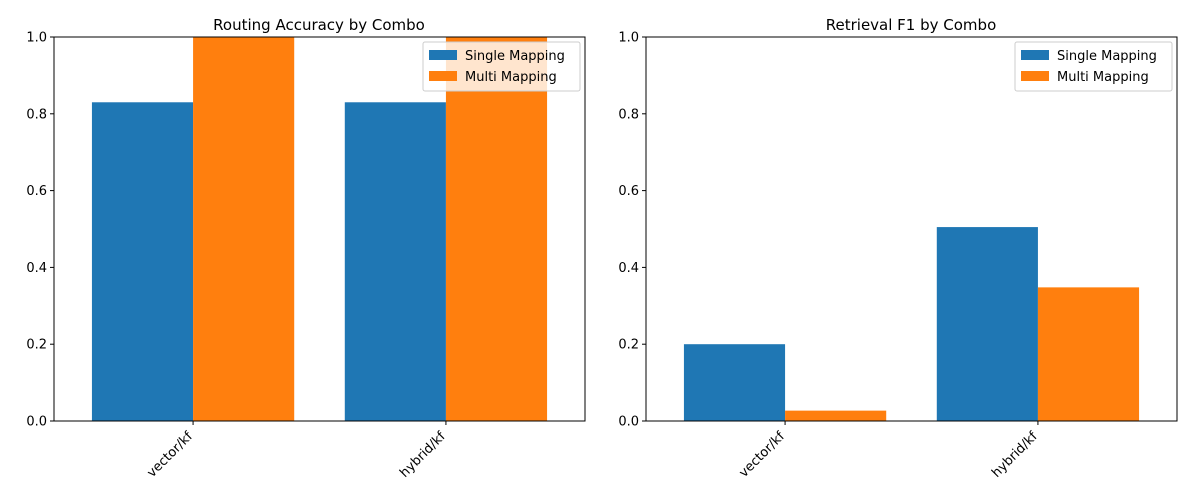  I want to click on bars-group, so click(911, 324).